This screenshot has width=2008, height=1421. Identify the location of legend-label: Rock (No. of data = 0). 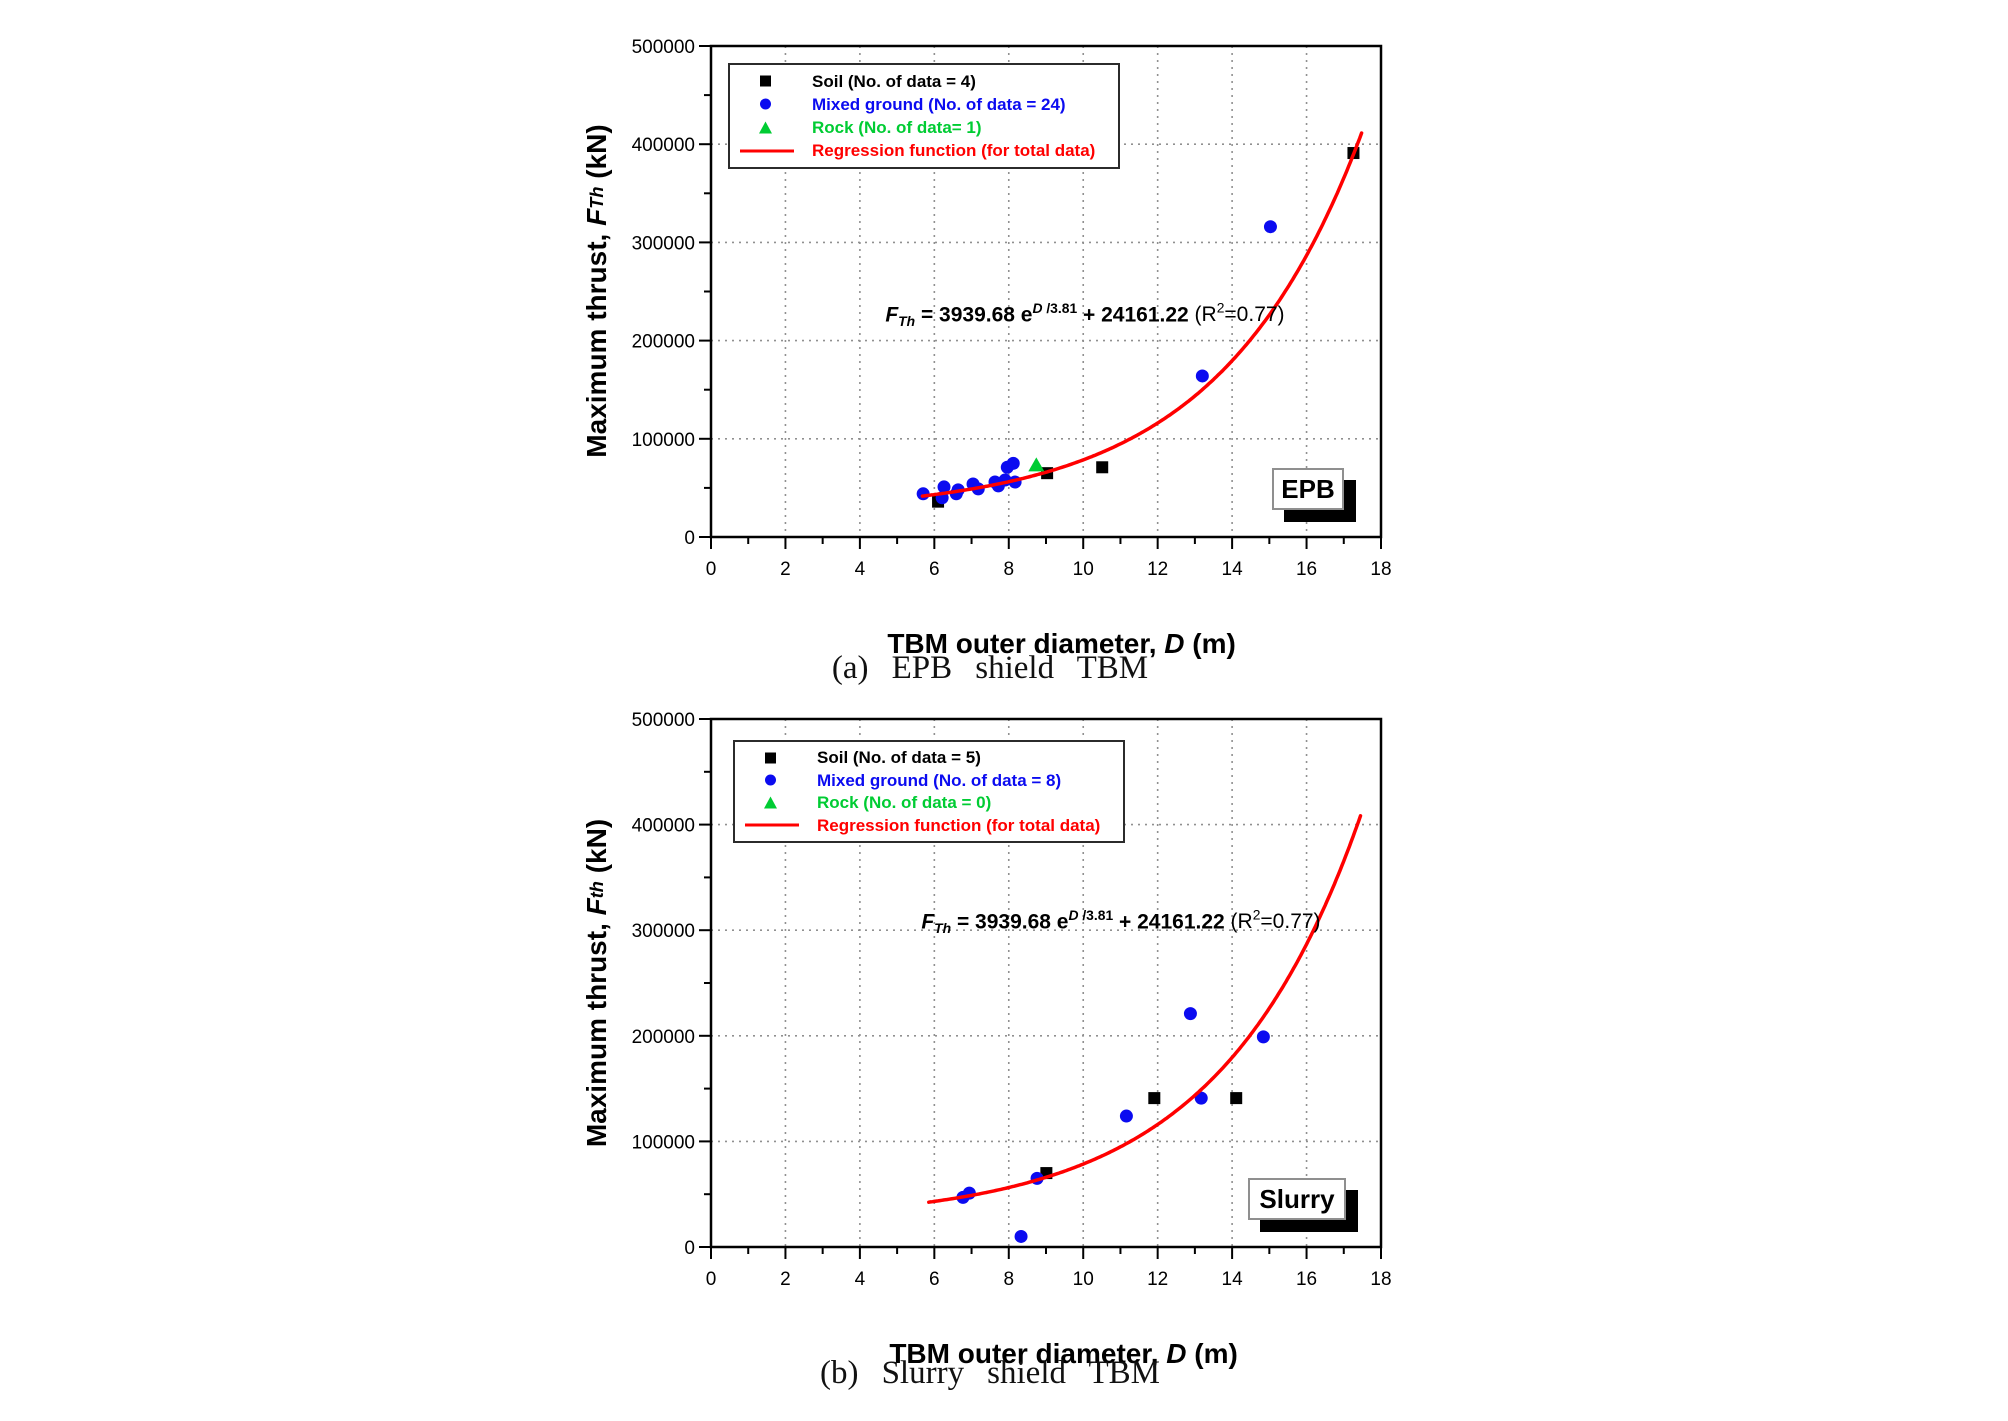
(904, 803).